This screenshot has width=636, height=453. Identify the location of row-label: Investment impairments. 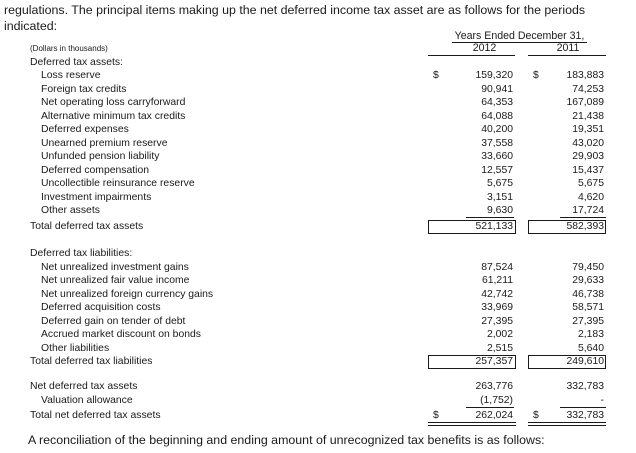
(96, 197).